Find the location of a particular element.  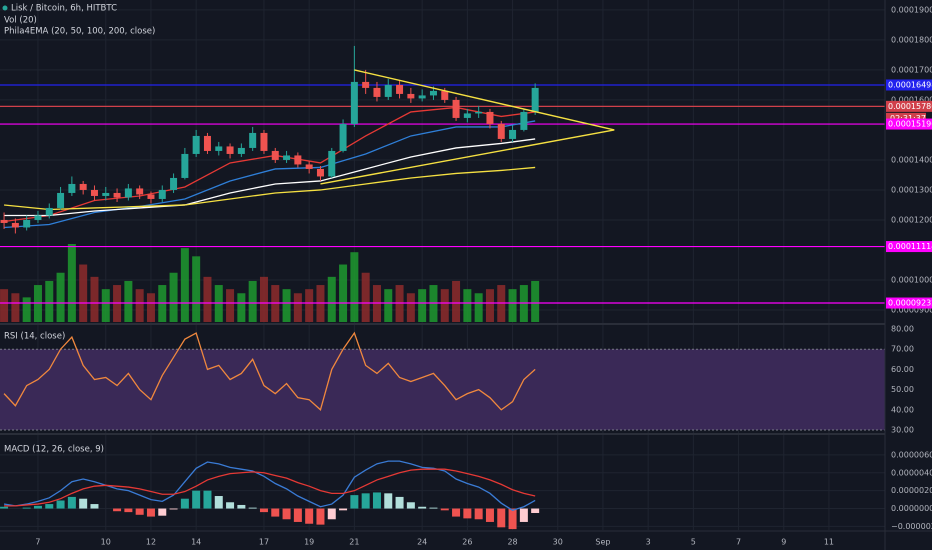

x-tick-label: 14 is located at coordinates (196, 542).